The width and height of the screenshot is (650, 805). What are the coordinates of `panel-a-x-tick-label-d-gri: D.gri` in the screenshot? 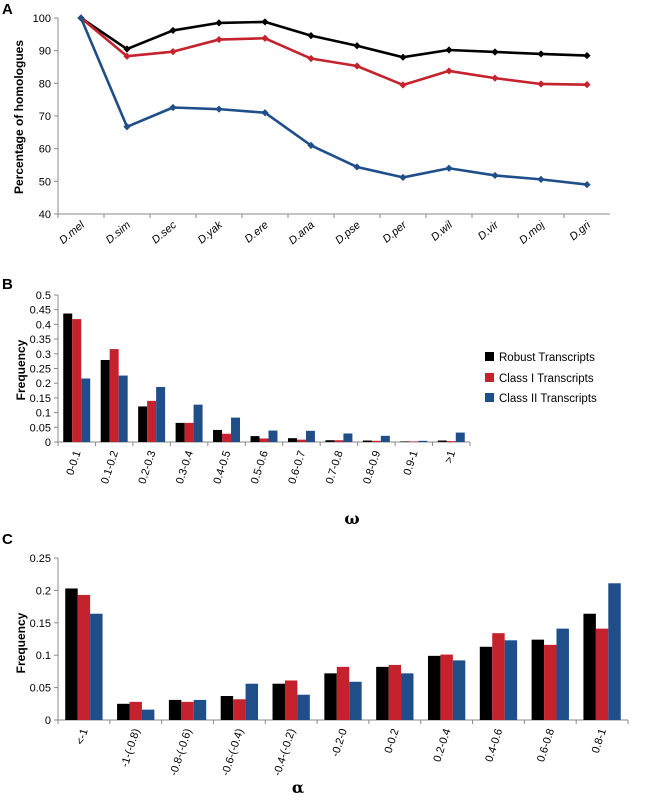 It's located at (580, 231).